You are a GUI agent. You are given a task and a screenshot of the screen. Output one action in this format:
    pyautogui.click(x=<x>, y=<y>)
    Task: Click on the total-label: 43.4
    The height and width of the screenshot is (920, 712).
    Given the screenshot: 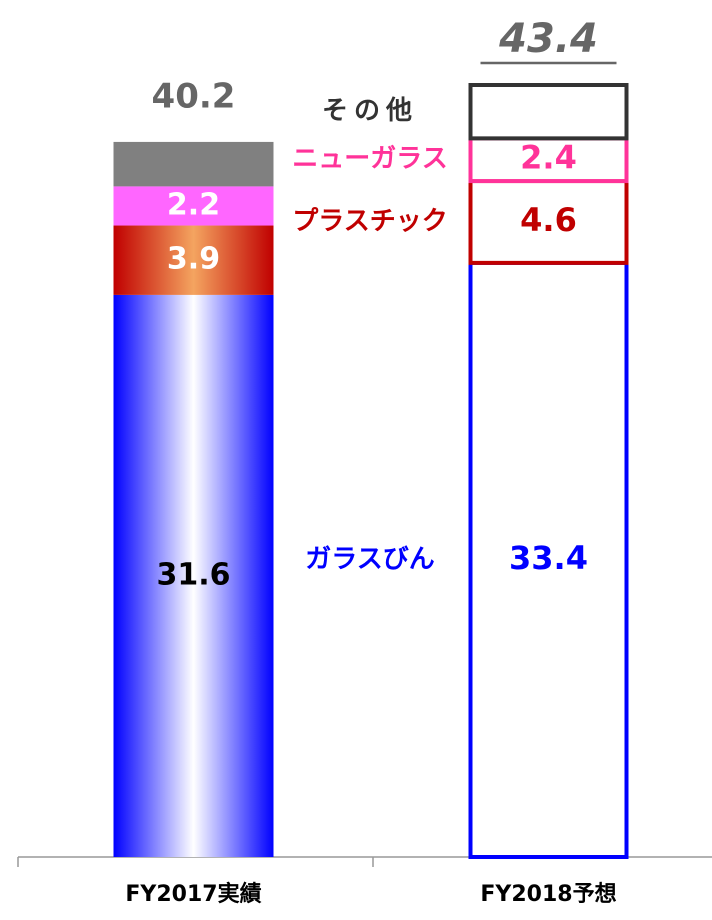 What is the action you would take?
    pyautogui.click(x=548, y=39)
    